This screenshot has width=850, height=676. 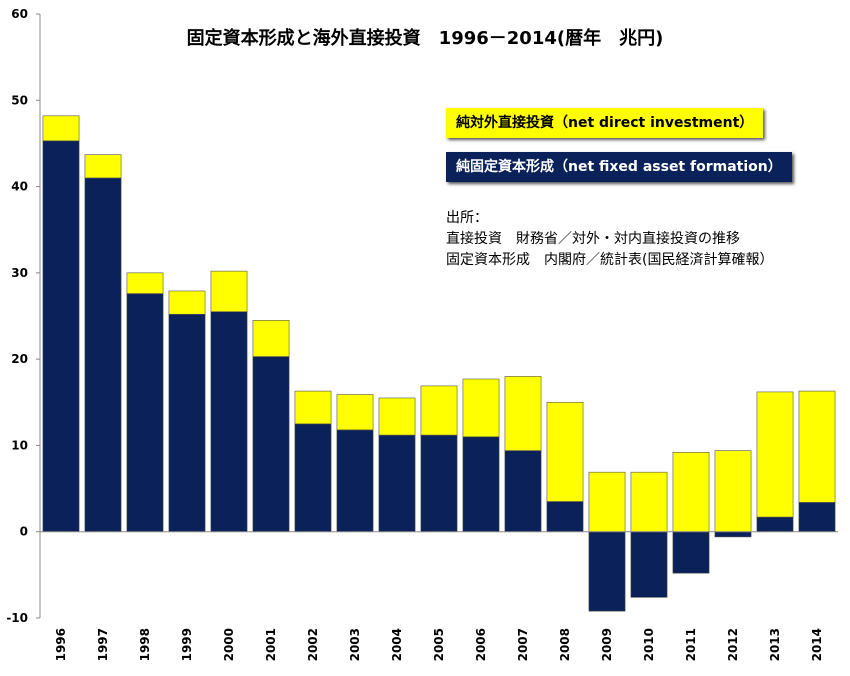 I want to click on x-tick-label: 2008, so click(x=565, y=644).